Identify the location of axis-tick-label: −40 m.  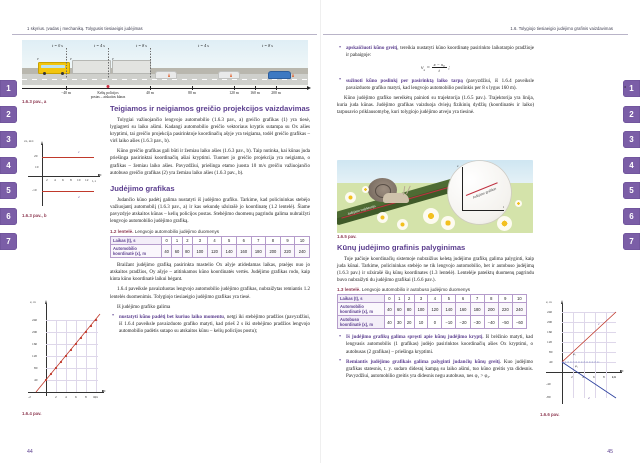
(66, 93).